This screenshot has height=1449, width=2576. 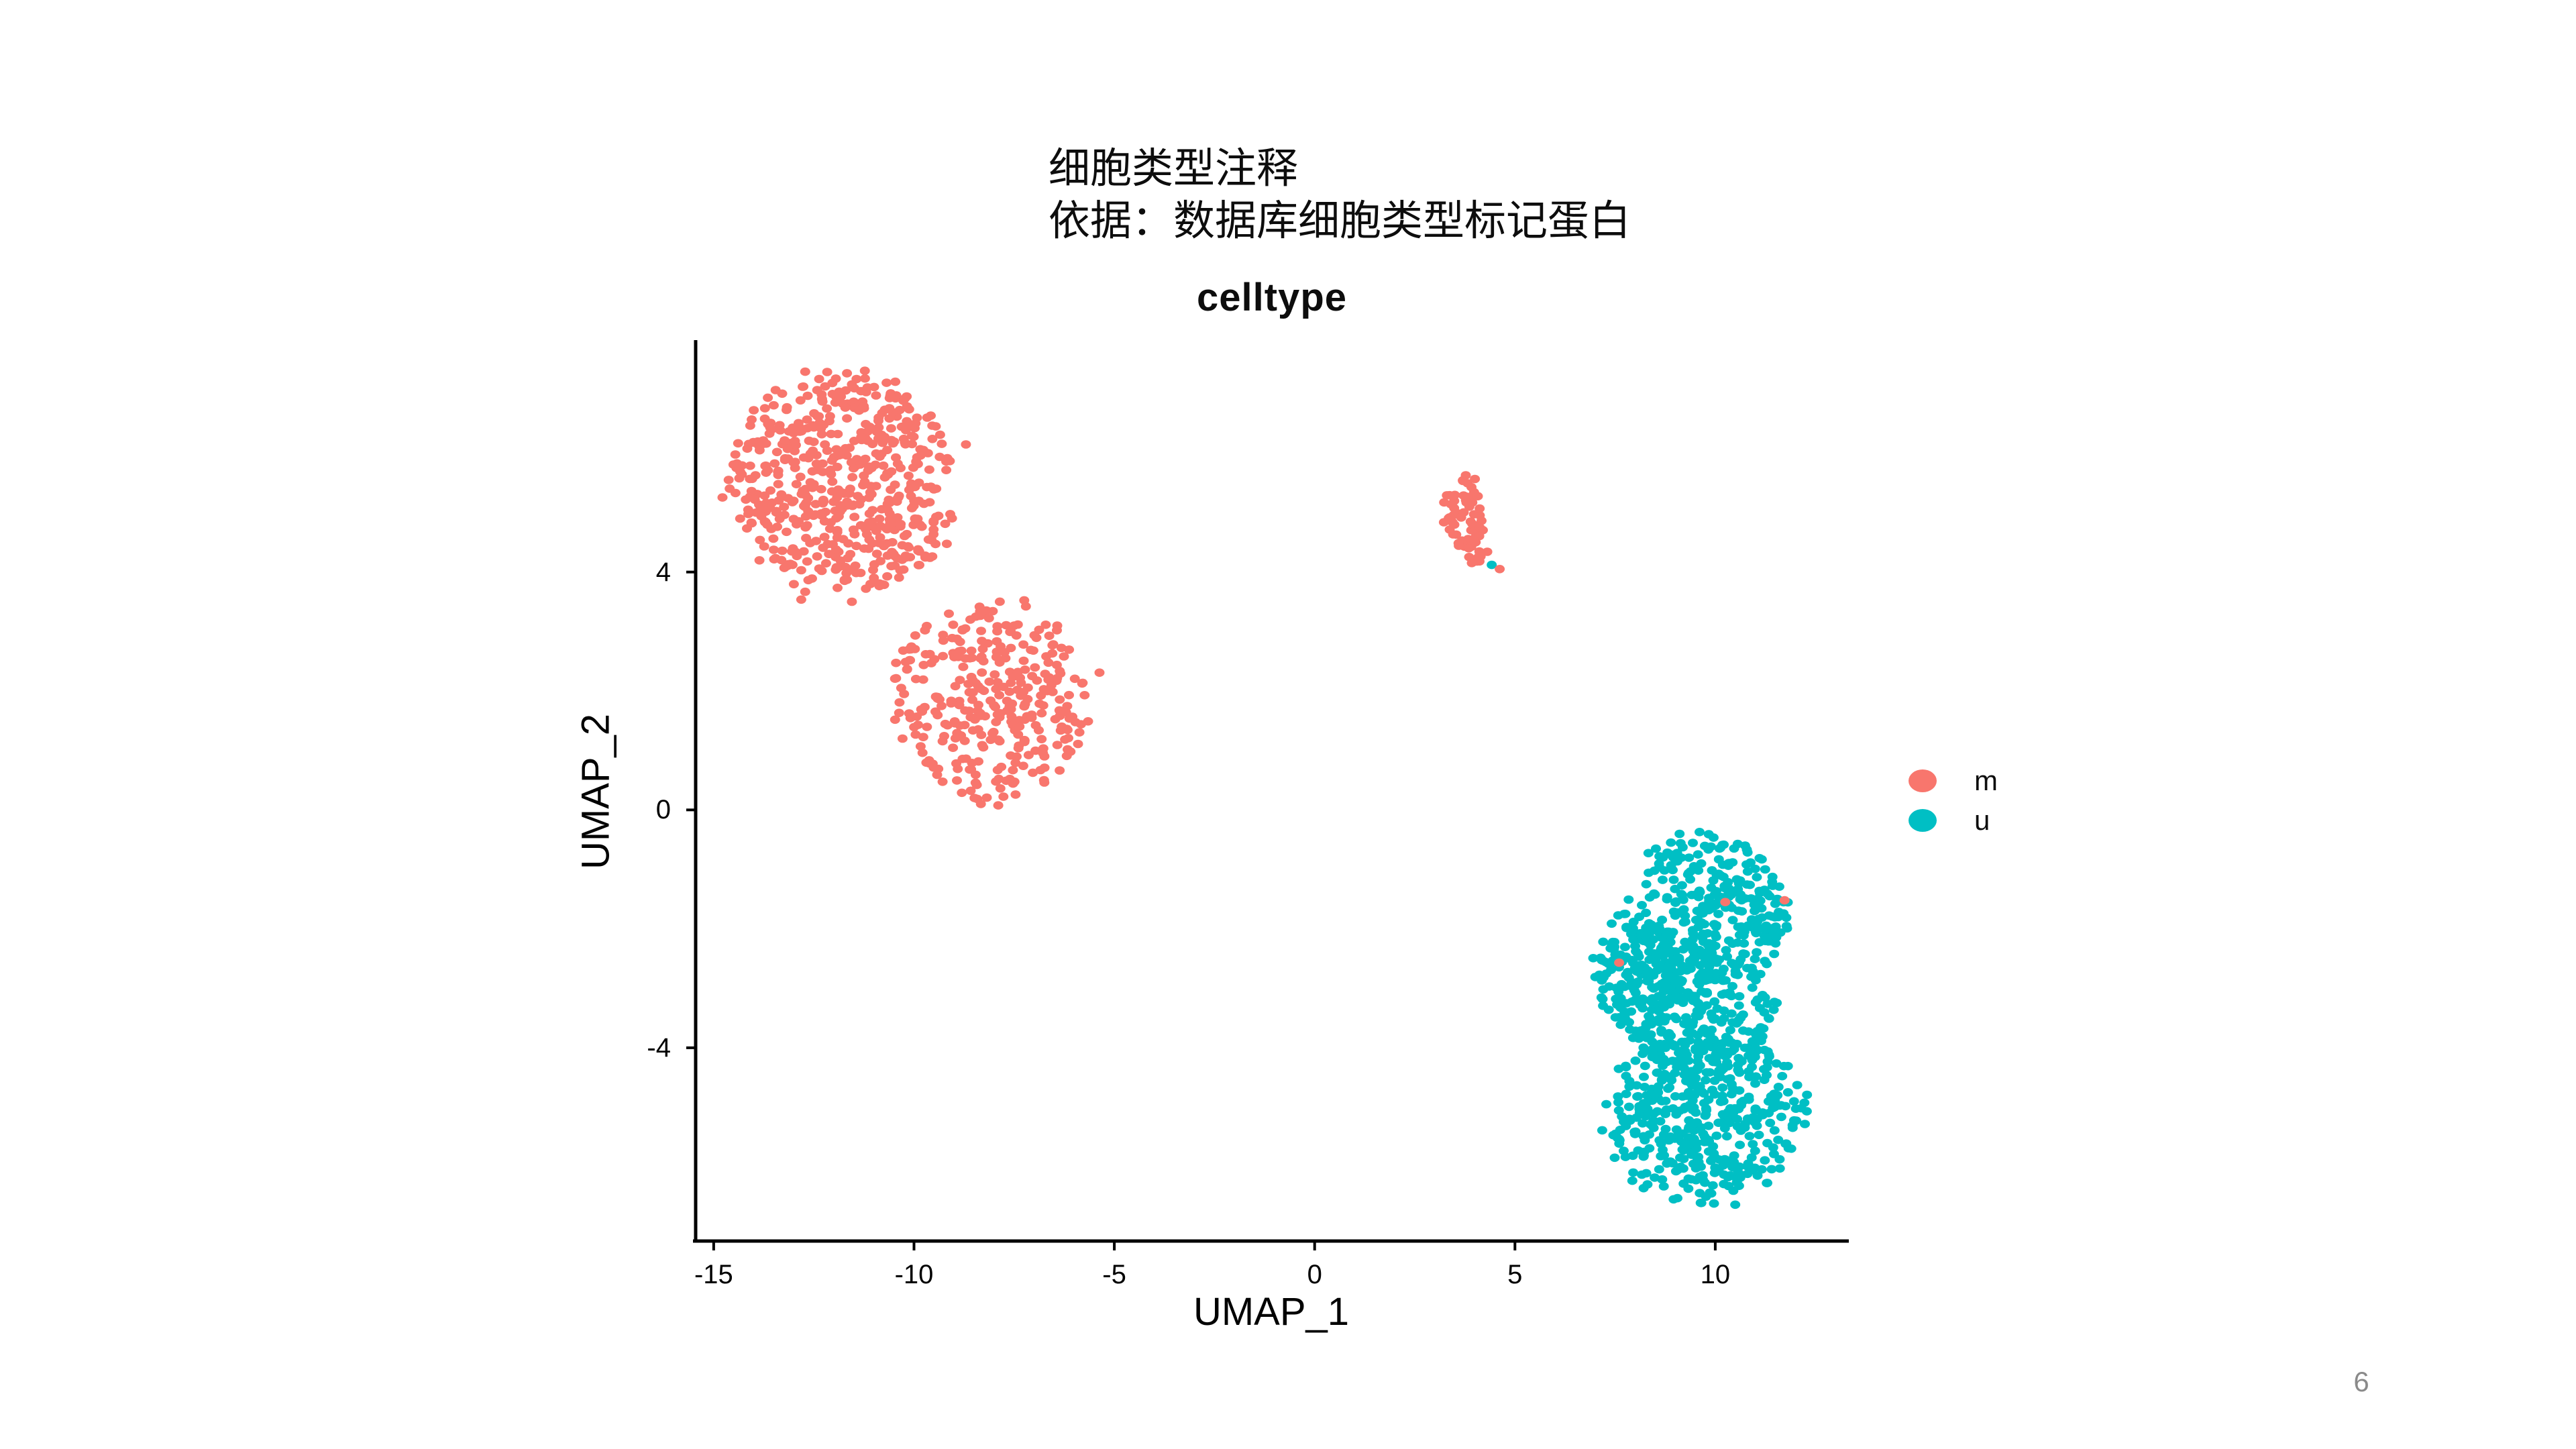 What do you see at coordinates (844, 485) in the screenshot?
I see `cluster-upper-left-blob-m` at bounding box center [844, 485].